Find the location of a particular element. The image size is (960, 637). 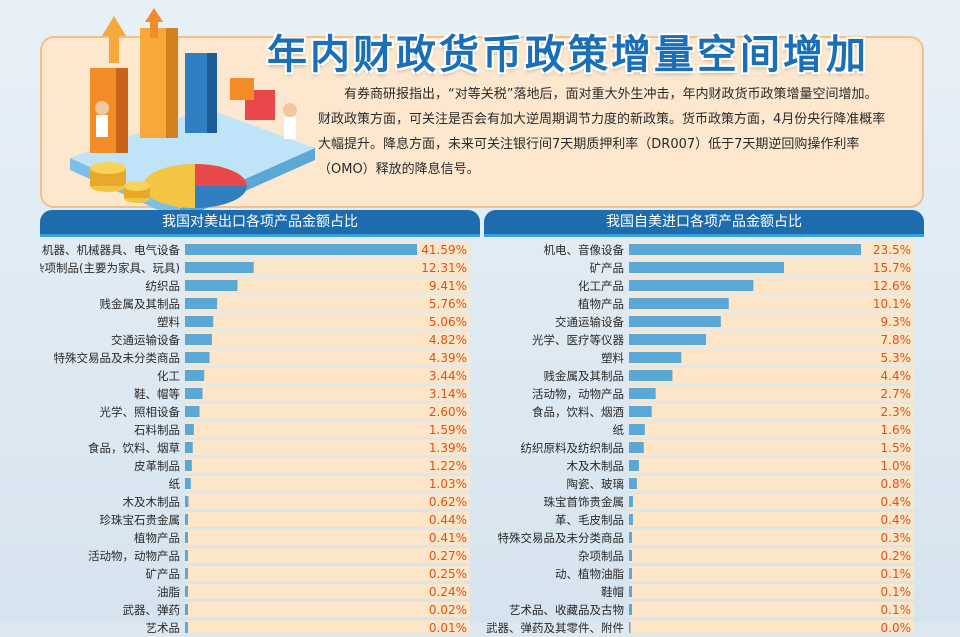

value-label: 0.27% is located at coordinates (448, 556).